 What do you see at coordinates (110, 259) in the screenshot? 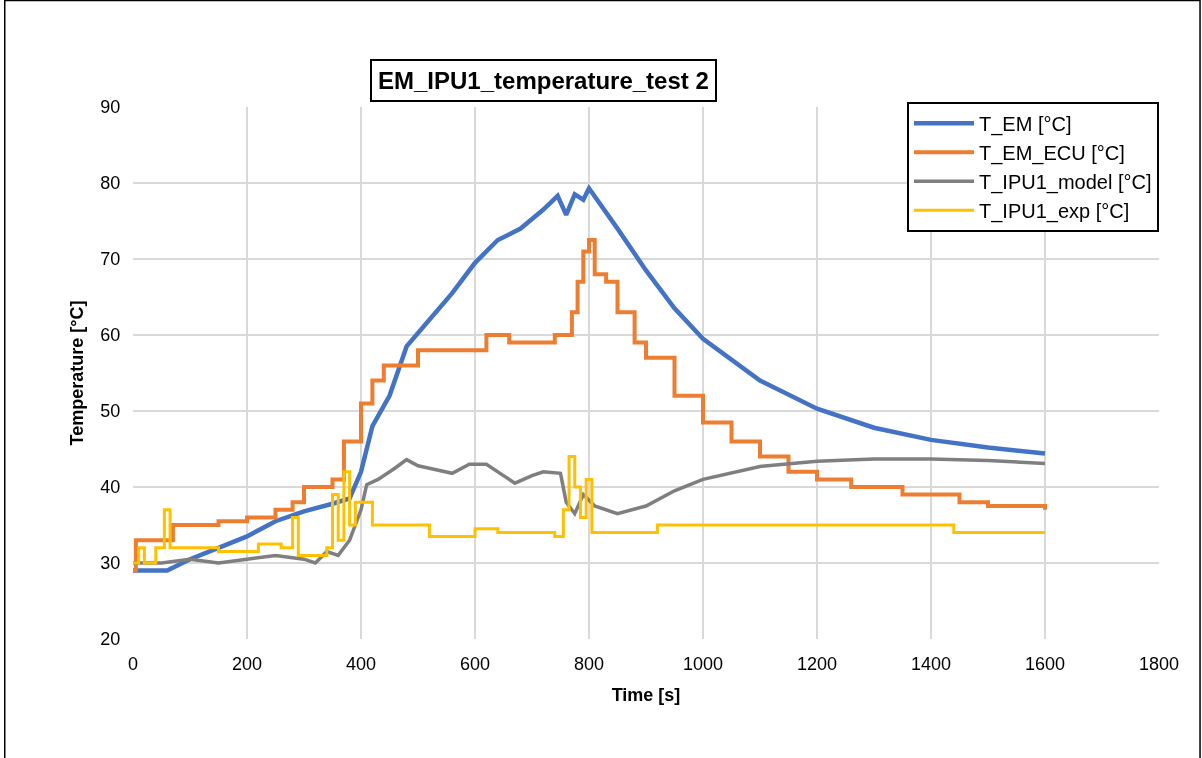
I see `y-tick-label: 70` at bounding box center [110, 259].